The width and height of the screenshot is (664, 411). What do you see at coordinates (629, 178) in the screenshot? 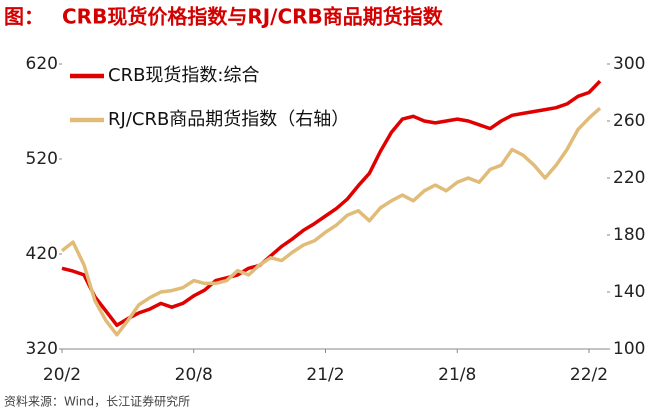
I see `y2-tick-label: 220` at bounding box center [629, 178].